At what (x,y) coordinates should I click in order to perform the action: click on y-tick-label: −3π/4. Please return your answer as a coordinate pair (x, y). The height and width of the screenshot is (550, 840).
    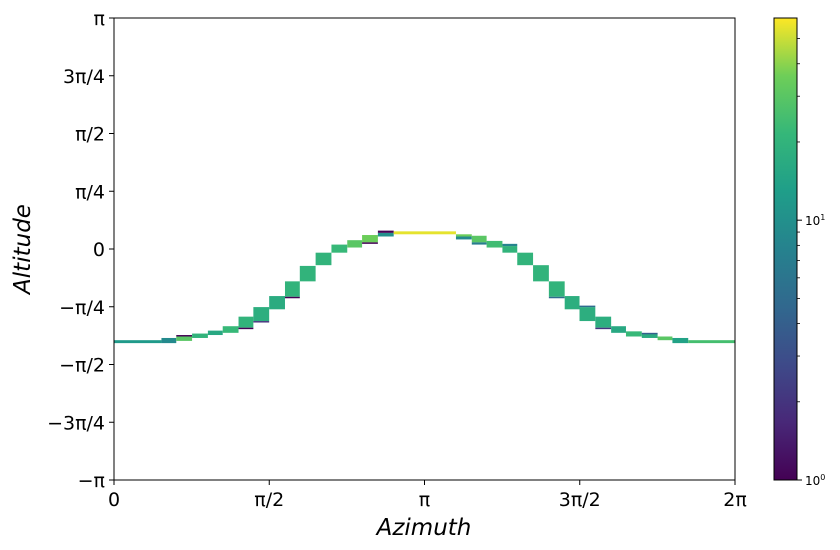
    Looking at the image, I should click on (76, 423).